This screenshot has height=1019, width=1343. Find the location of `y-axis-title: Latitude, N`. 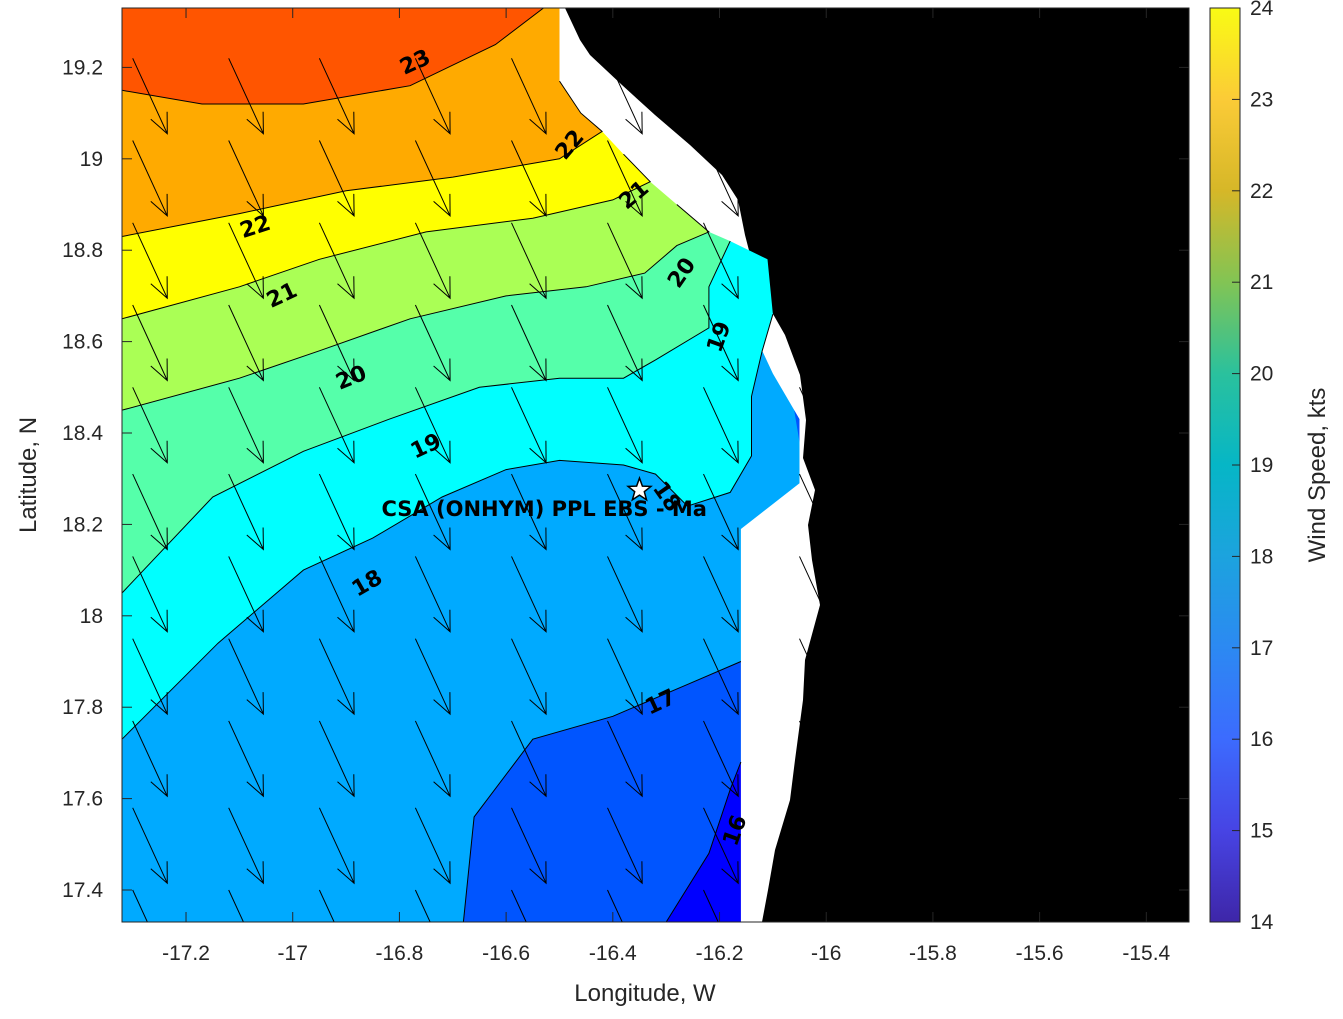

y-axis-title: Latitude, N is located at coordinates (28, 475).